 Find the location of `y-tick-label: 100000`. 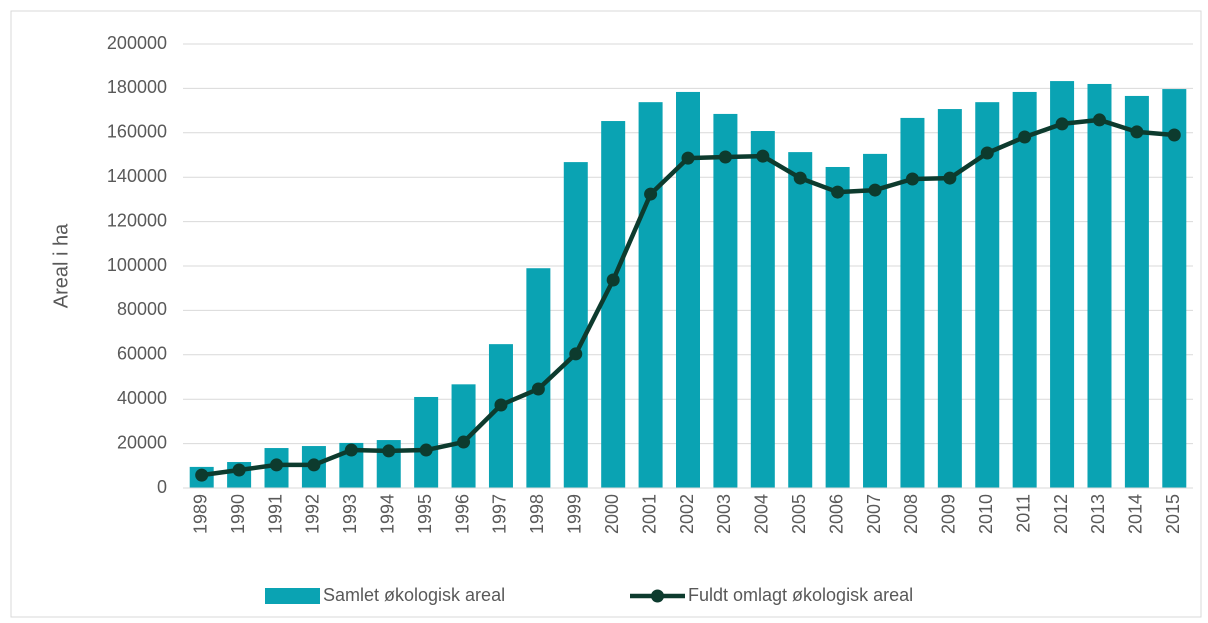

y-tick-label: 100000 is located at coordinates (137, 265).